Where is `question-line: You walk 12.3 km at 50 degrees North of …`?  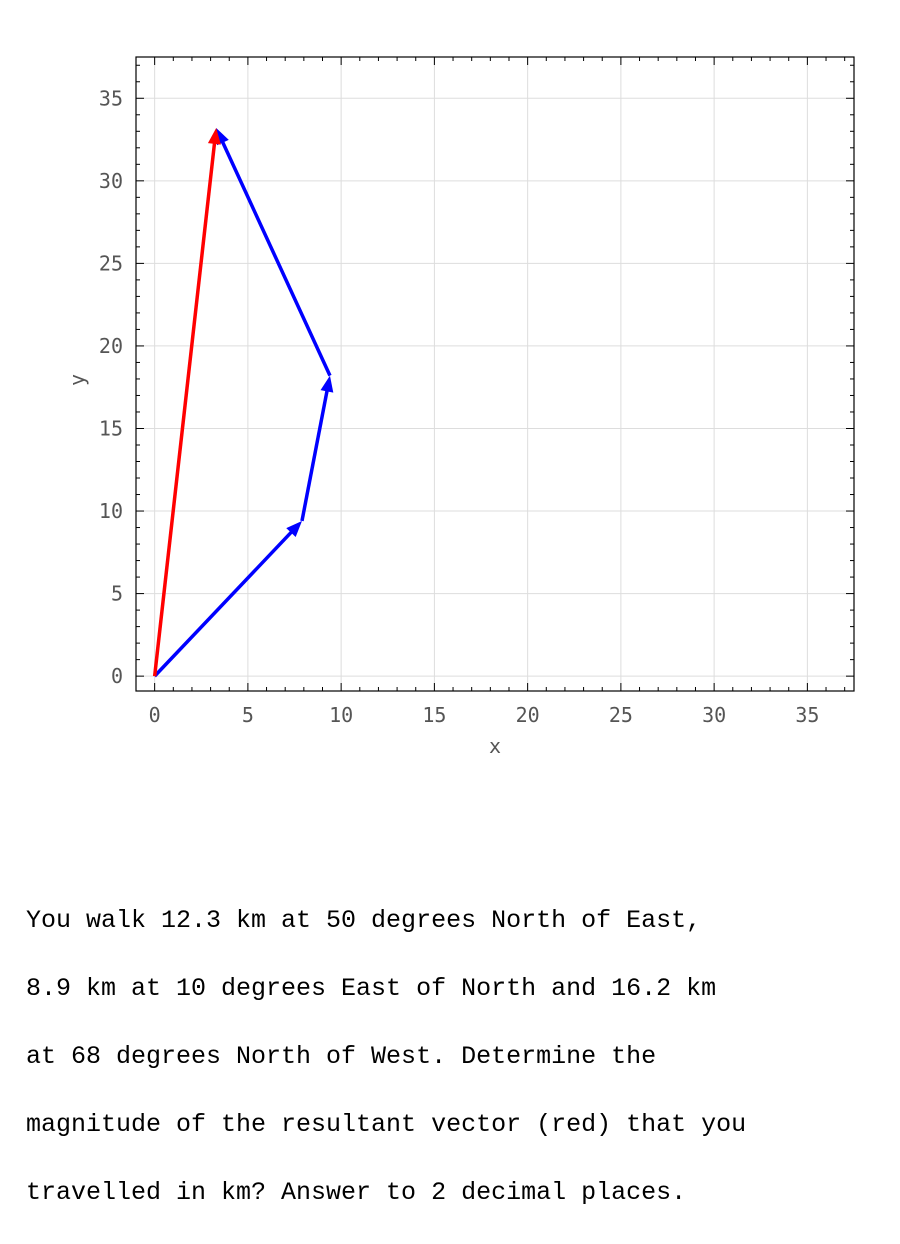
question-line: You walk 12.3 km at 50 degrees North of … is located at coordinates (364, 920).